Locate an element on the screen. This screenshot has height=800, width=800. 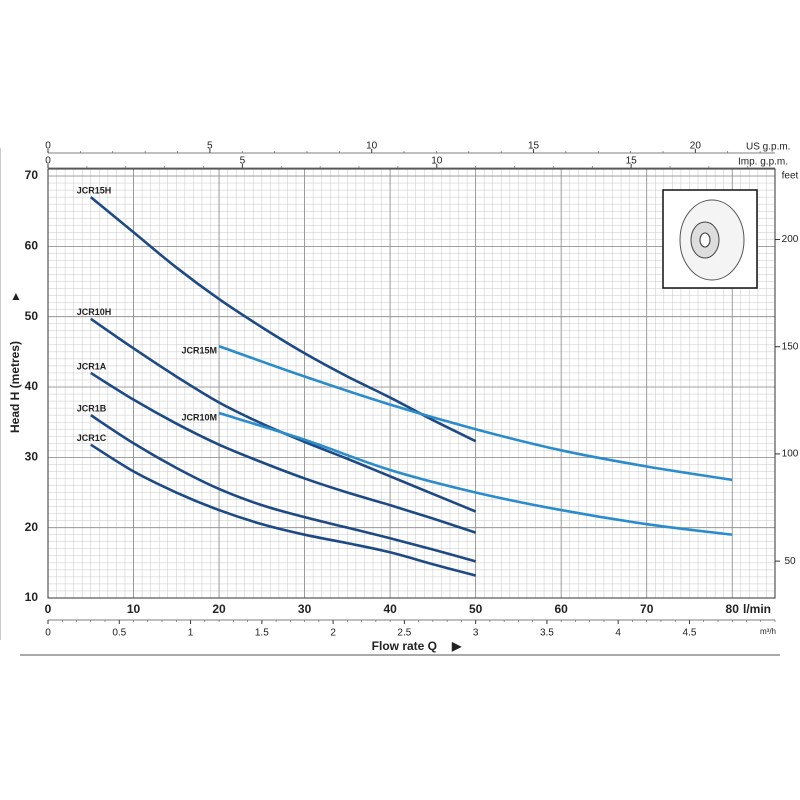
x-tick-label: 30 is located at coordinates (305, 609).